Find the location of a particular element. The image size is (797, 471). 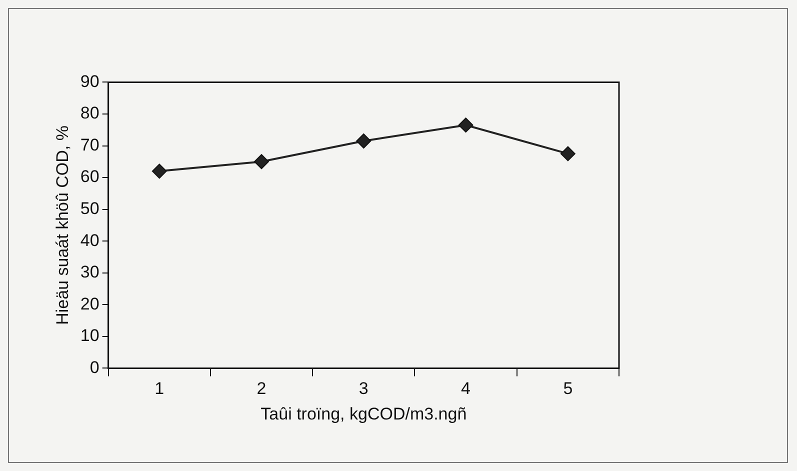

x-tick-label: 2 is located at coordinates (261, 388).